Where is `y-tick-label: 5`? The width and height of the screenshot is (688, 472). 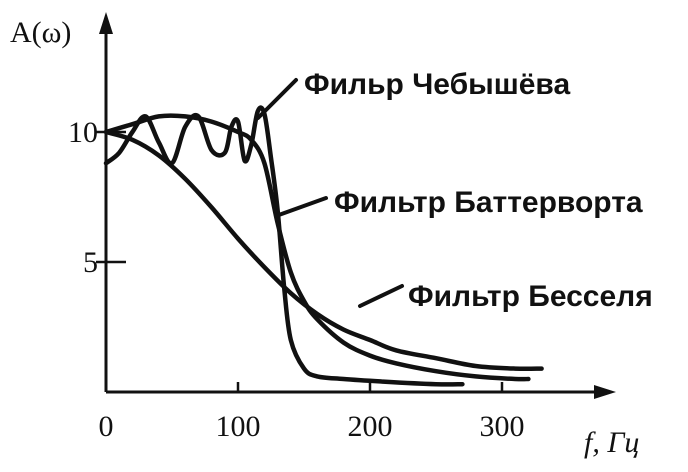
y-tick-label: 5 is located at coordinates (90, 262).